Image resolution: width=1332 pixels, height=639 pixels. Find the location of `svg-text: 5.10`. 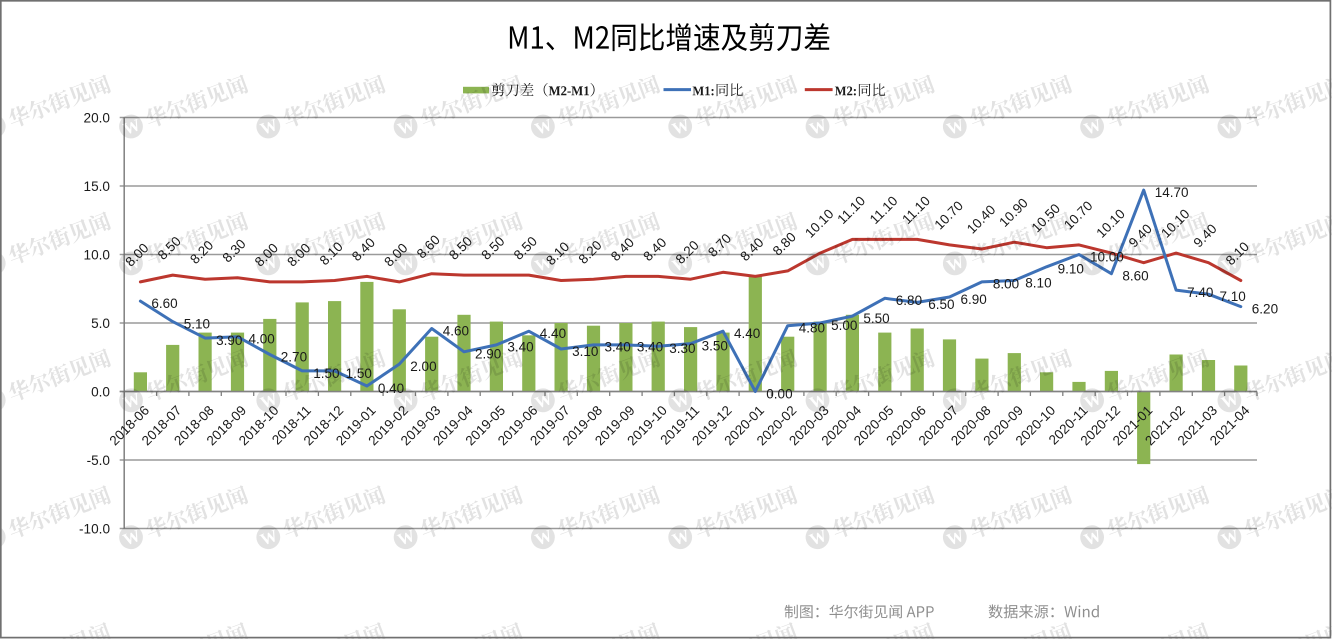

svg-text: 5.10 is located at coordinates (197, 323).